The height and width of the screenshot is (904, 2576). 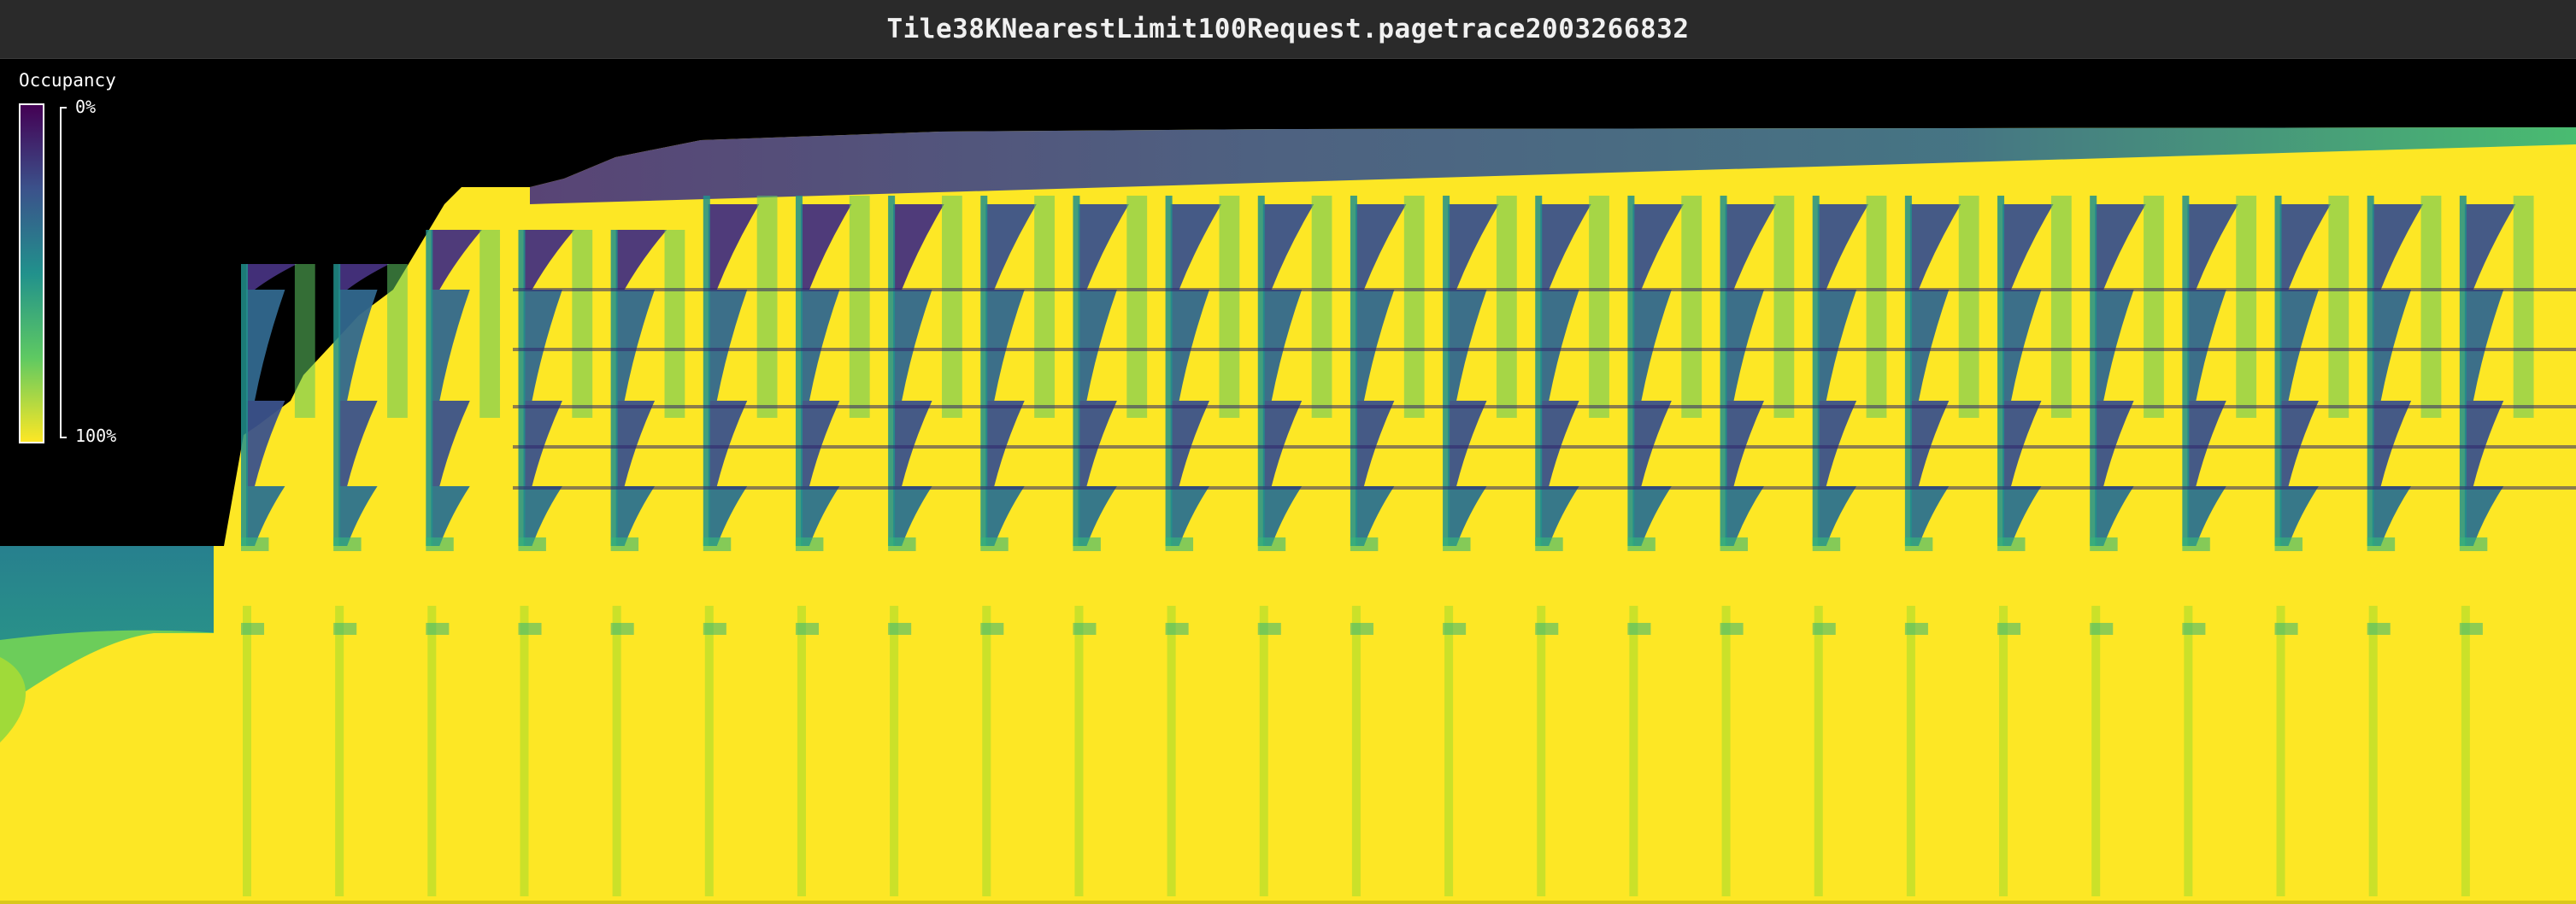 What do you see at coordinates (63, 272) in the screenshot?
I see `legend-scale-bracket` at bounding box center [63, 272].